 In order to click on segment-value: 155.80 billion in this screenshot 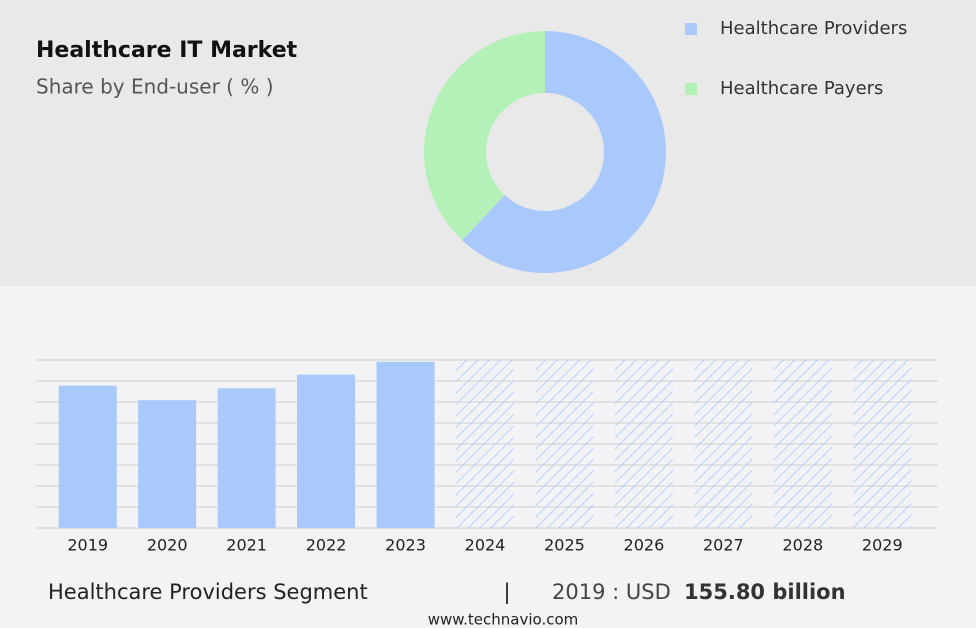, I will do `click(765, 592)`.